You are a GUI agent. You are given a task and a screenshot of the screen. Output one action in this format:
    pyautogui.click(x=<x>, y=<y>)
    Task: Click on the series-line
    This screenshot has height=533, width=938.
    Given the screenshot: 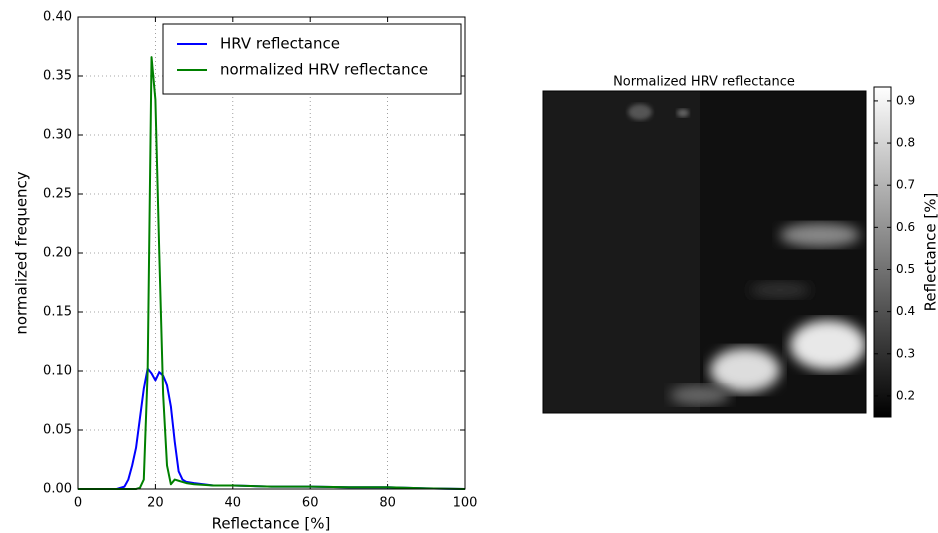 What is the action you would take?
    pyautogui.click(x=272, y=428)
    